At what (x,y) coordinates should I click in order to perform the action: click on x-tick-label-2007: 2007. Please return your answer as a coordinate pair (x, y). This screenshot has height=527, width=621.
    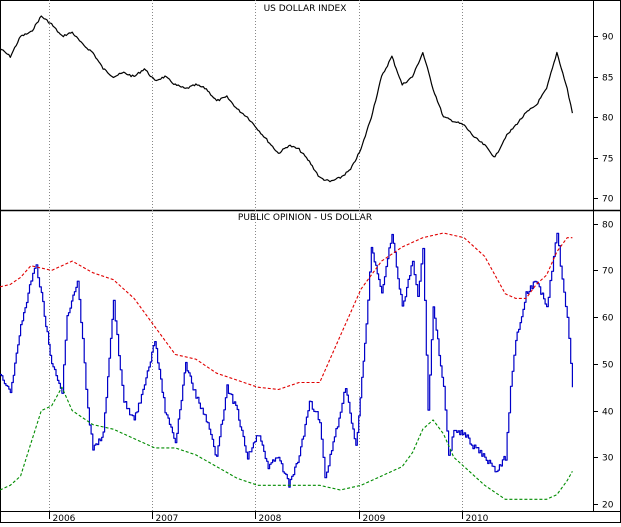
    Looking at the image, I should click on (167, 518).